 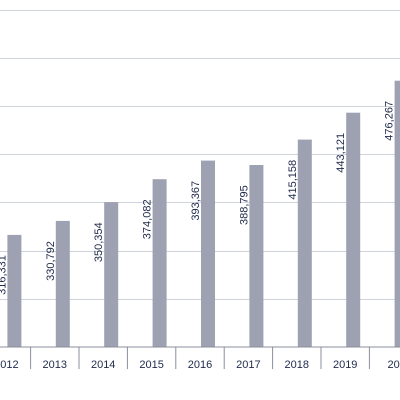 What do you see at coordinates (200, 365) in the screenshot?
I see `x-tick-label-2016: 2016` at bounding box center [200, 365].